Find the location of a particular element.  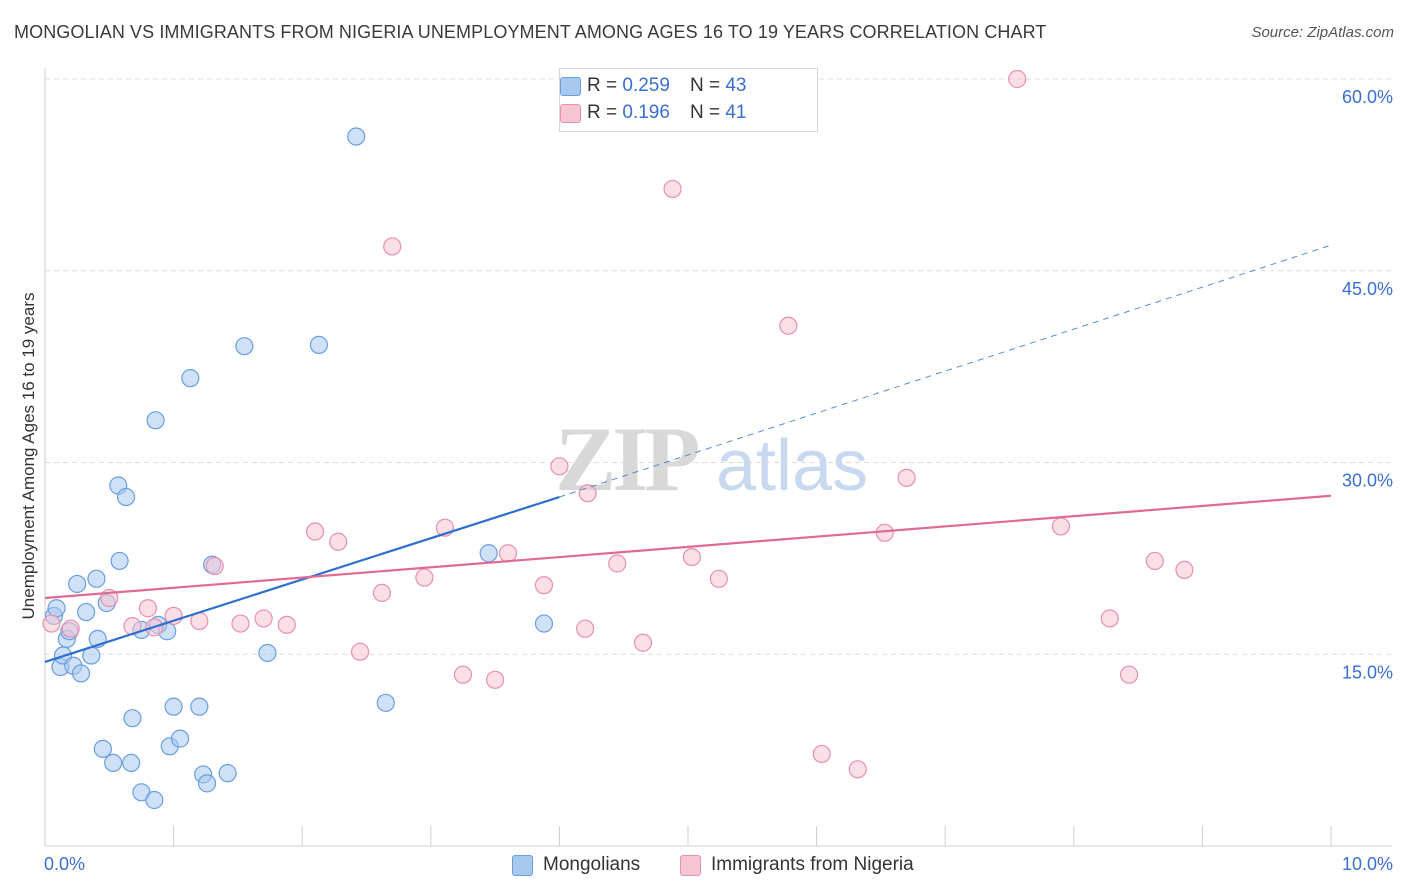

legend-r-value: 0.259 is located at coordinates (646, 85).